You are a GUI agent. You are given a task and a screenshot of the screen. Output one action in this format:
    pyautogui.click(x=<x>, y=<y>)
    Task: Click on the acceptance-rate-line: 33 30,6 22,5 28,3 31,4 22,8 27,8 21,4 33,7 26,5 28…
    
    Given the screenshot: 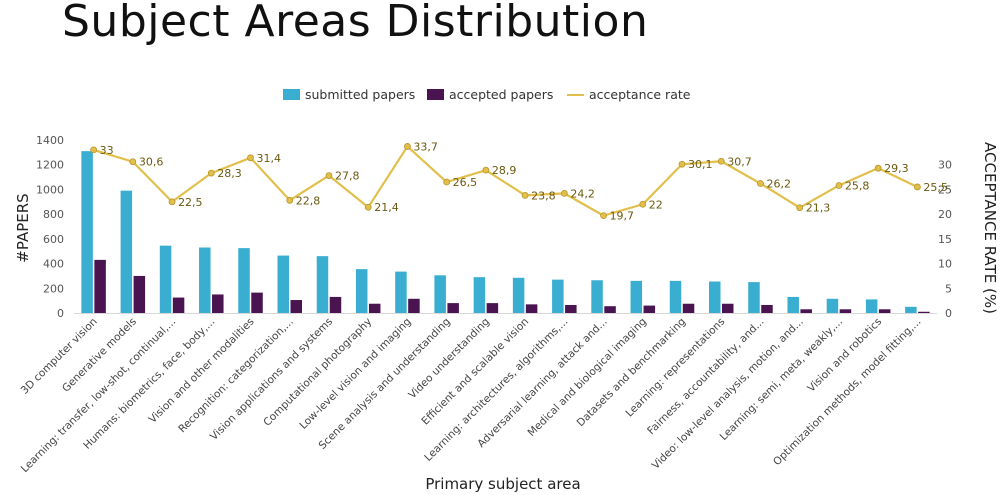 What is the action you would take?
    pyautogui.click(x=519, y=181)
    